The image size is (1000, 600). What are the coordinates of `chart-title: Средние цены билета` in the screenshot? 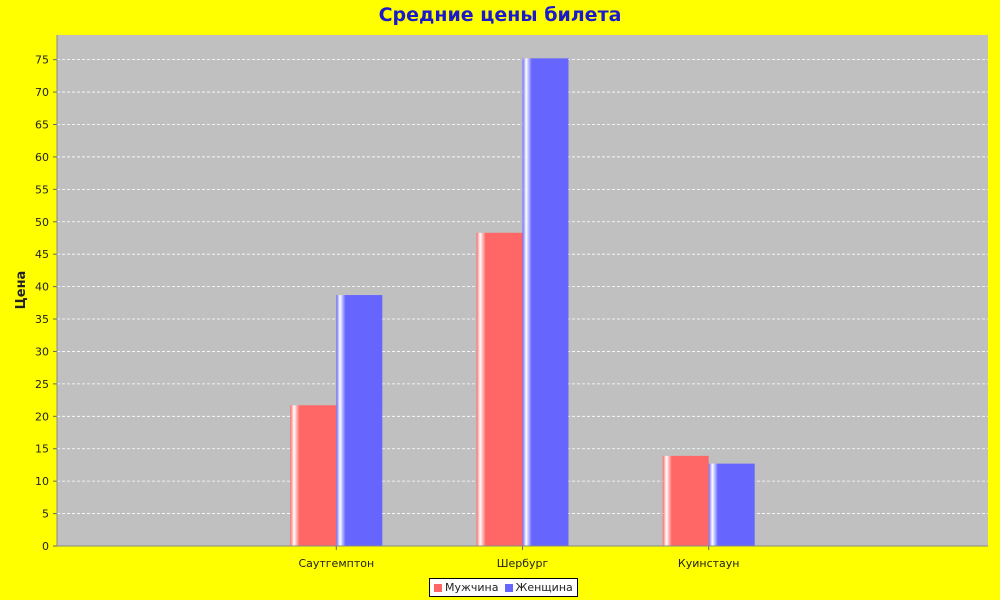 It's located at (500, 15).